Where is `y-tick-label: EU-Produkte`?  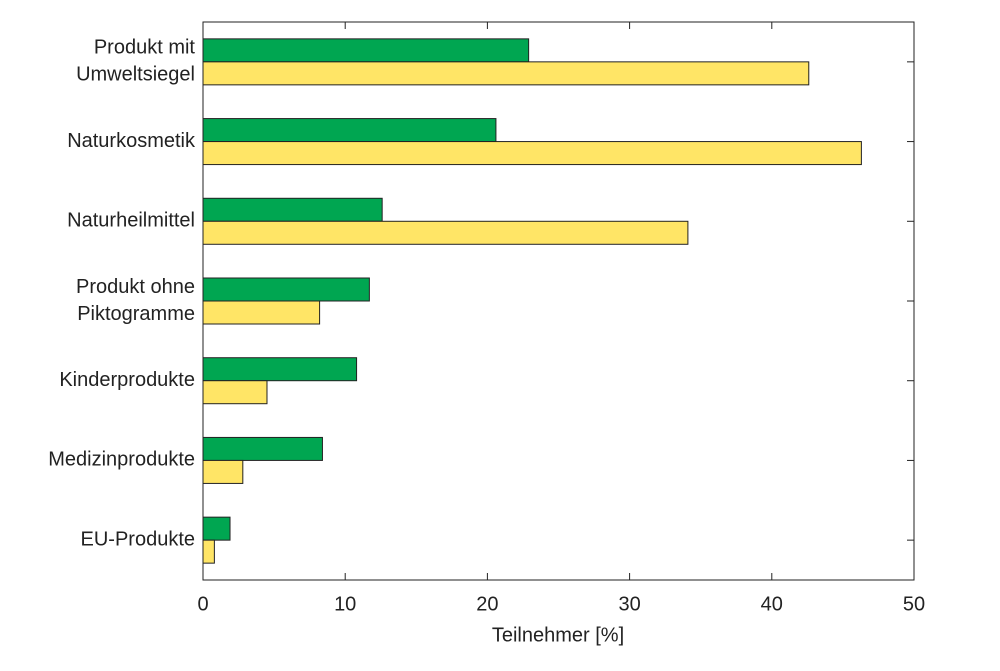 y-tick-label: EU-Produkte is located at coordinates (138, 539).